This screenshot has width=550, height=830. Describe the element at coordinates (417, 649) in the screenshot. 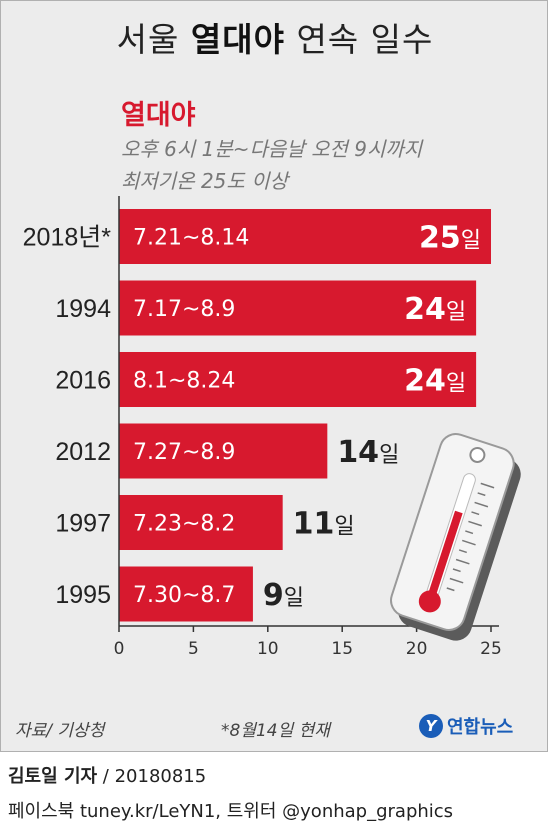

I see `x-tick-label-4: 20` at that location.